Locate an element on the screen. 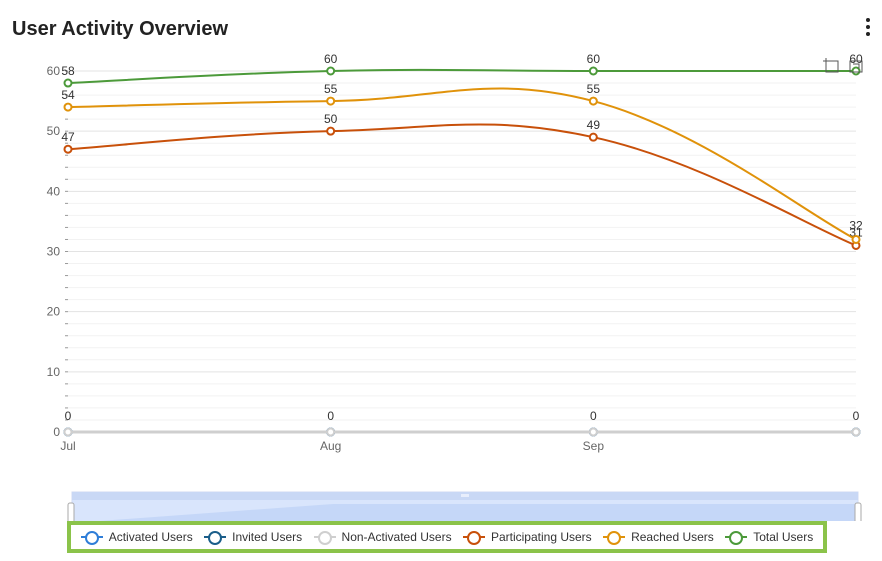 The height and width of the screenshot is (561, 882). data-label: 31 is located at coordinates (856, 232).